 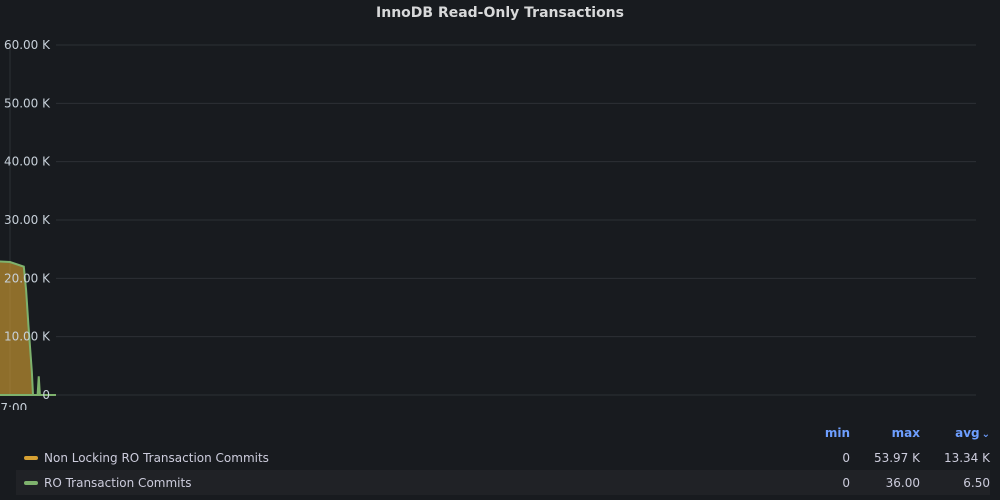 What do you see at coordinates (503, 482) in the screenshot?
I see `legend-row-ro: RO Transaction Commits 0 36.00 6.50` at bounding box center [503, 482].